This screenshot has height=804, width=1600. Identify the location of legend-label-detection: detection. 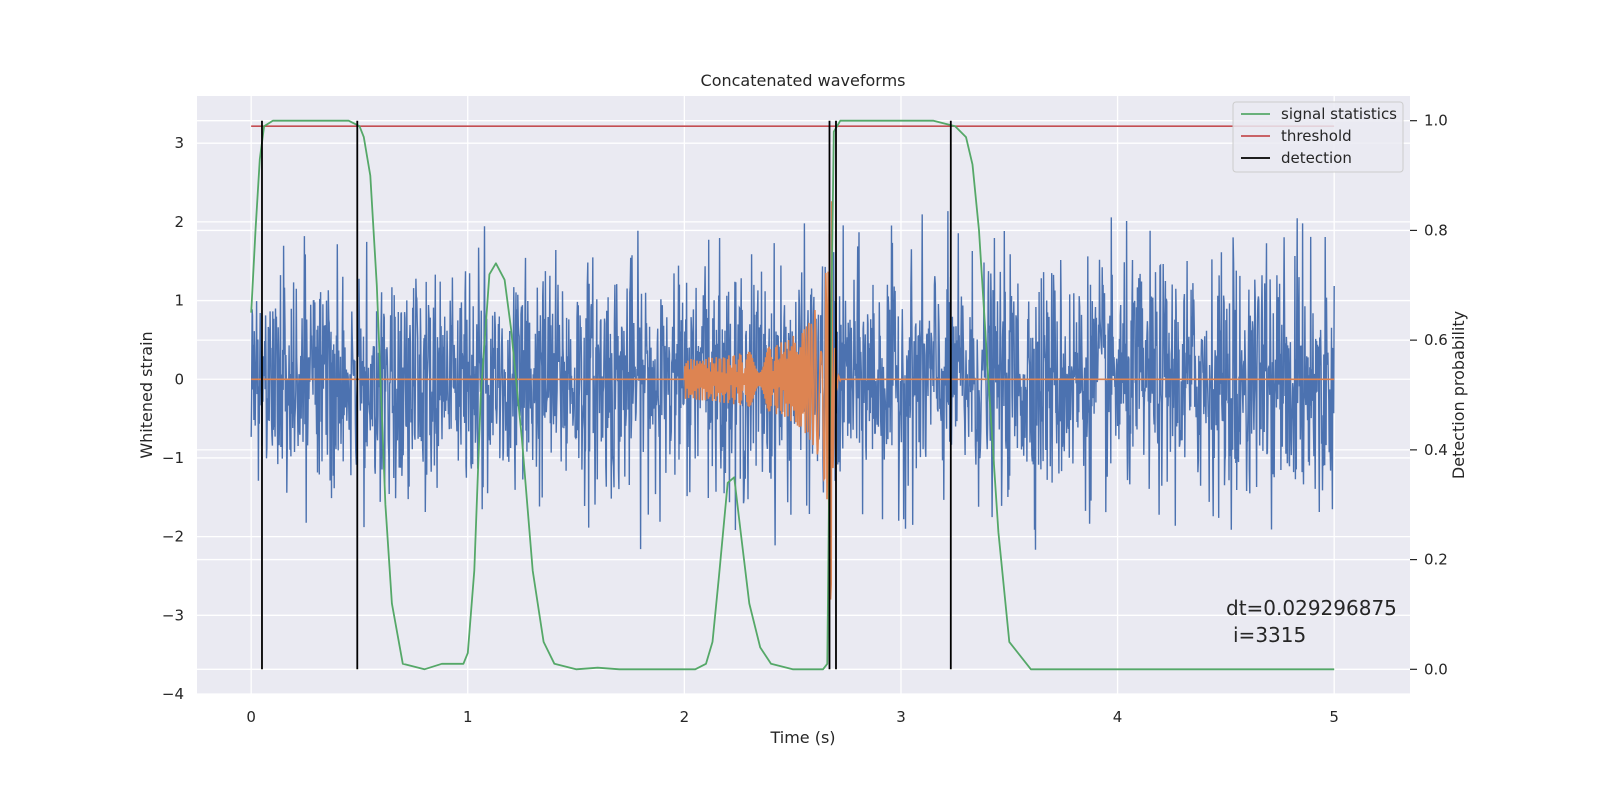
(1316, 158).